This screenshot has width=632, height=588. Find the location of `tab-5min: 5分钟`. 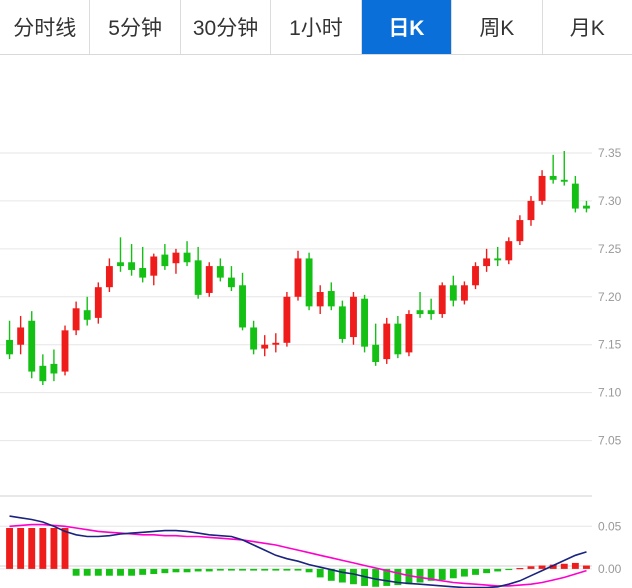

tab-5min: 5分钟 is located at coordinates (135, 27).